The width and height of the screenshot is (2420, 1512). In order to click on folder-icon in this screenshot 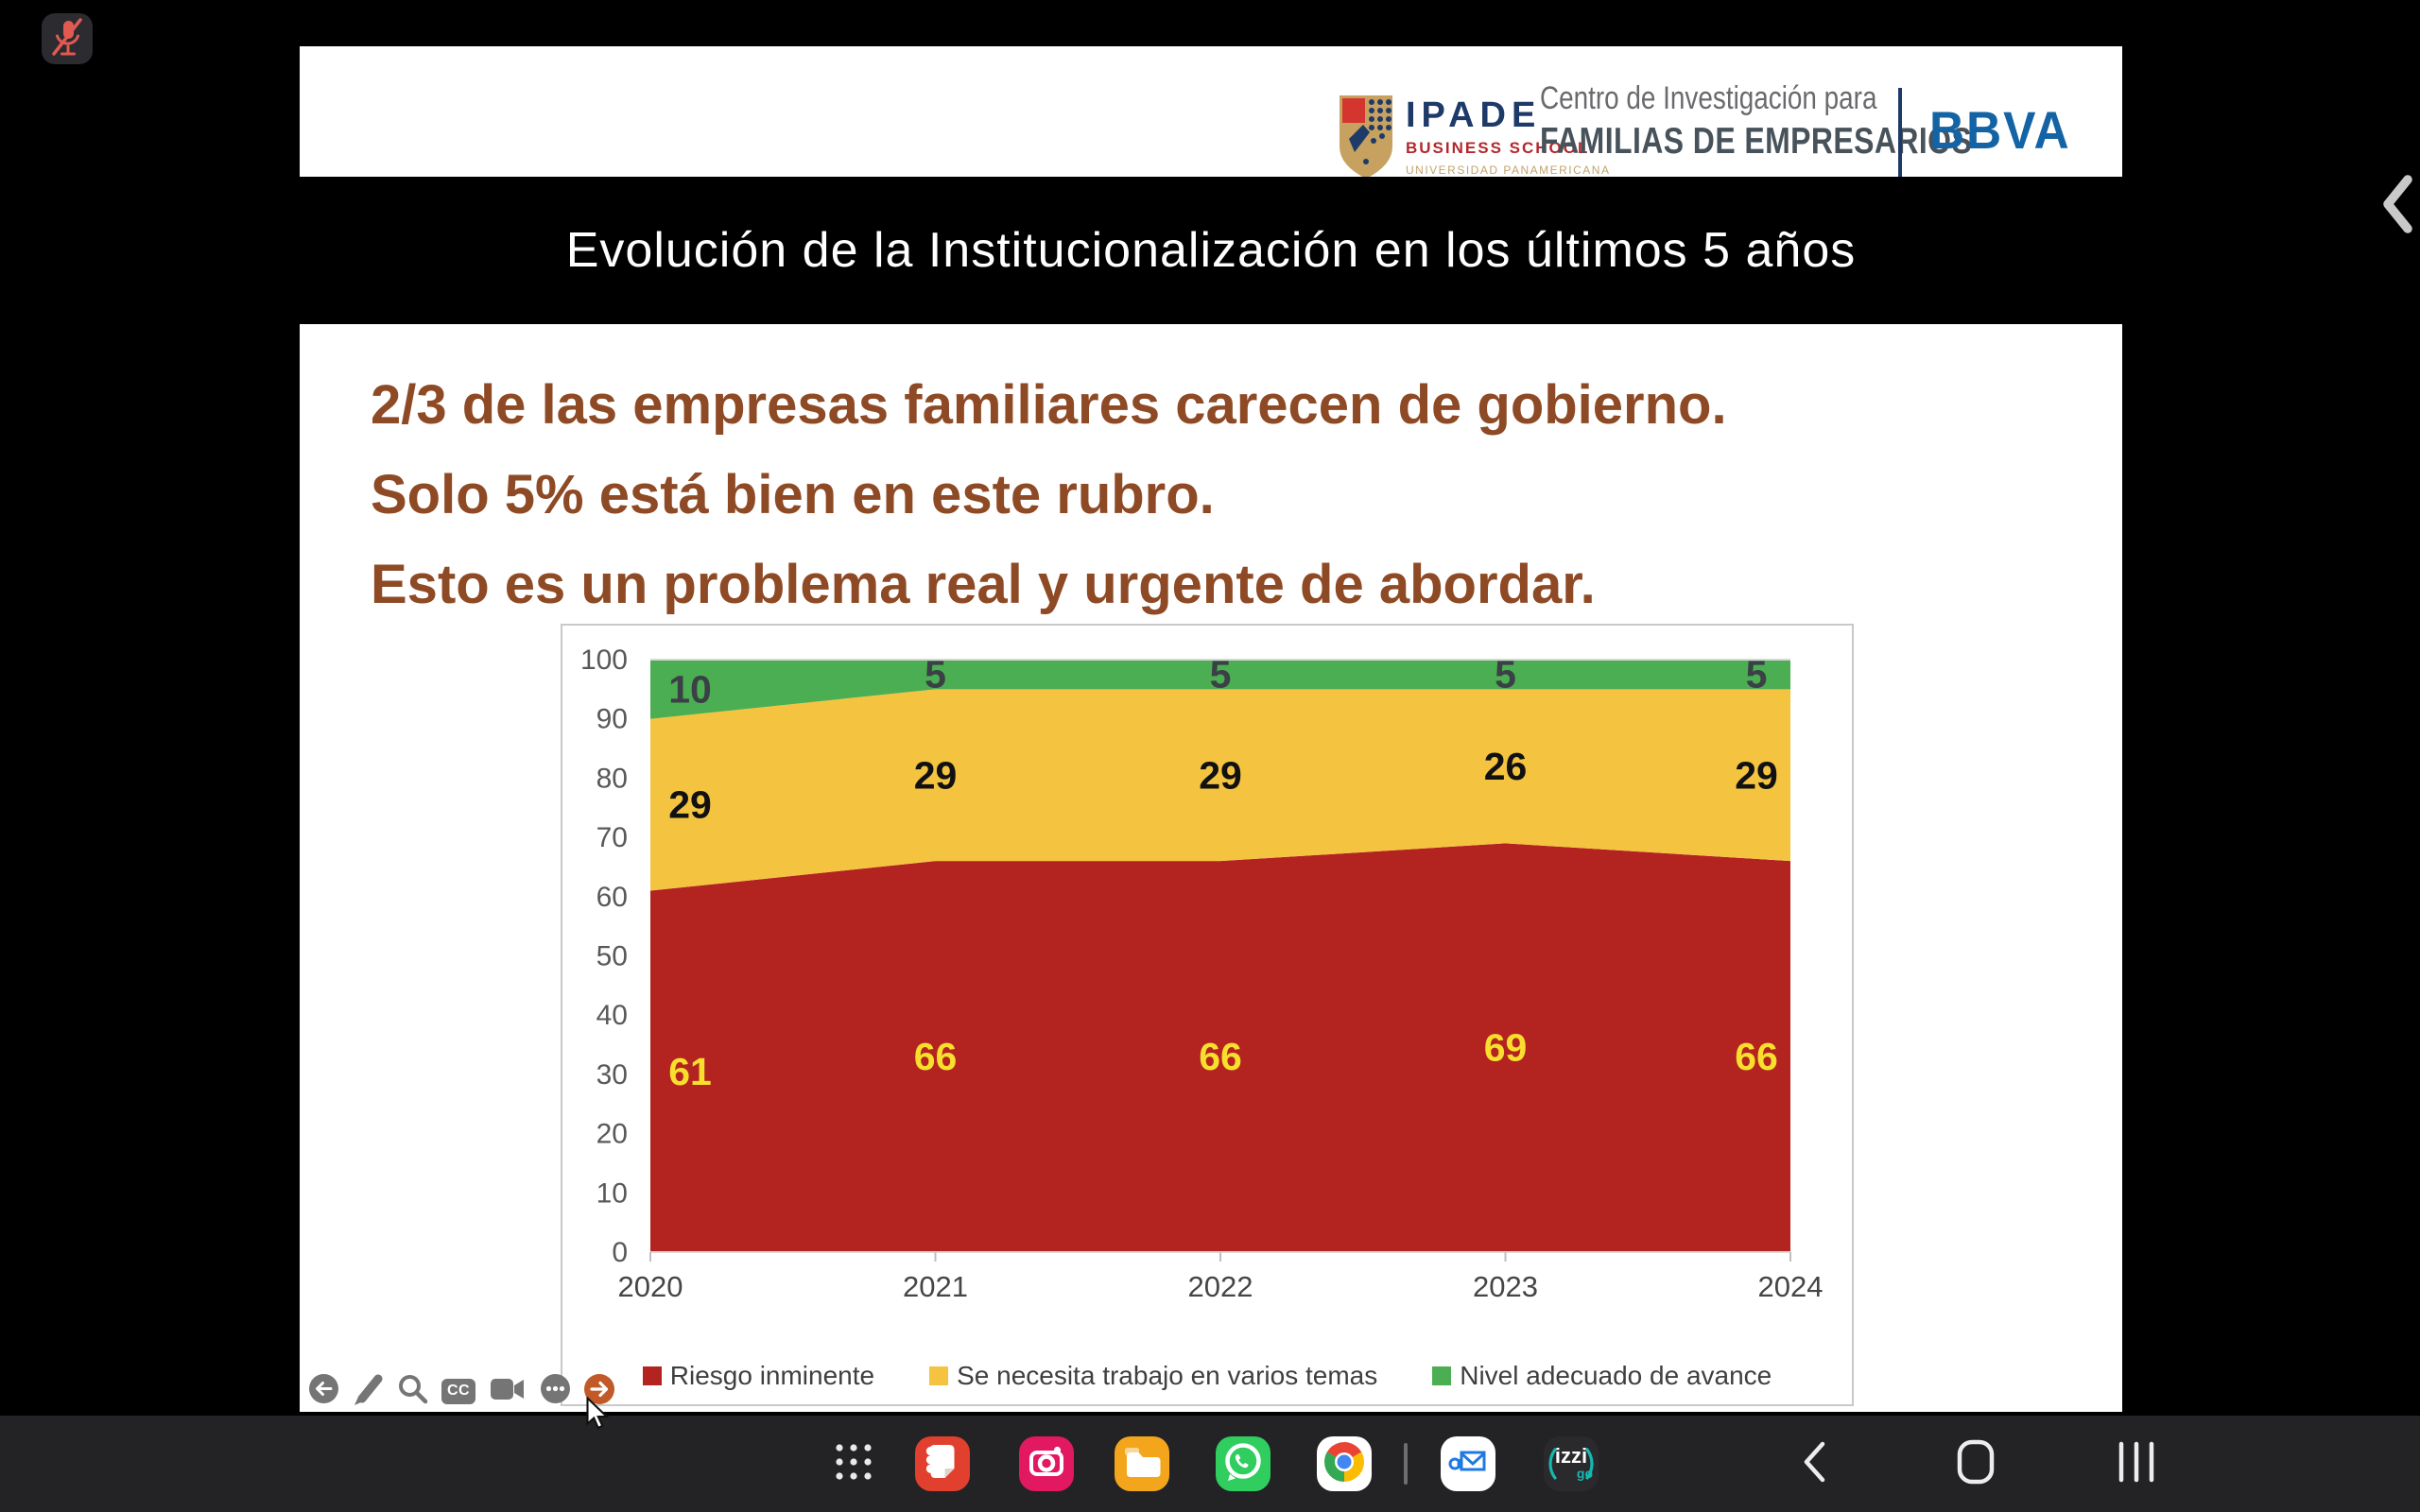, I will do `click(1142, 1464)`.